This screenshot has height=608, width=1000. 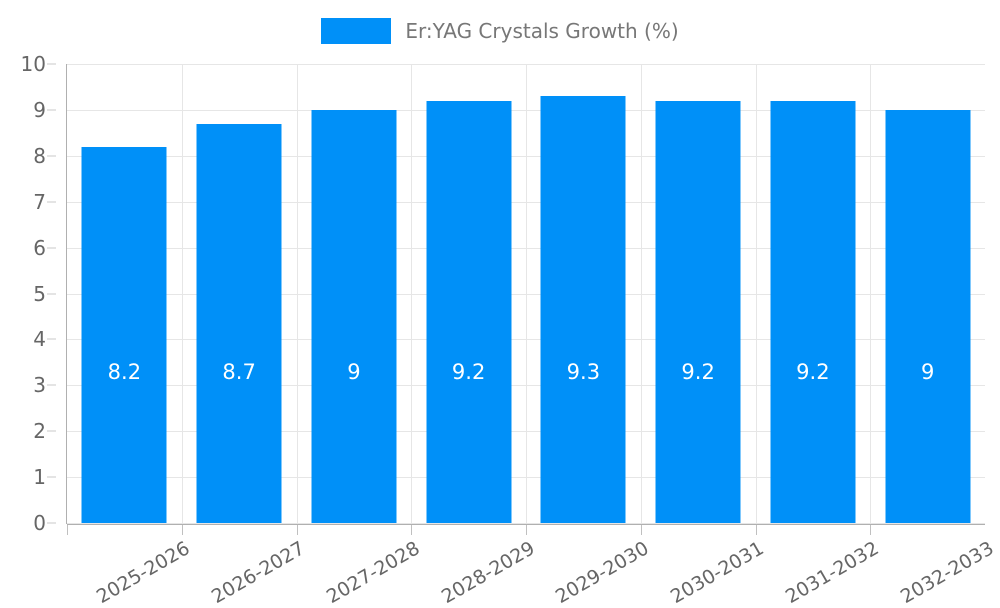 What do you see at coordinates (583, 372) in the screenshot?
I see `bar-value-label: 9.3` at bounding box center [583, 372].